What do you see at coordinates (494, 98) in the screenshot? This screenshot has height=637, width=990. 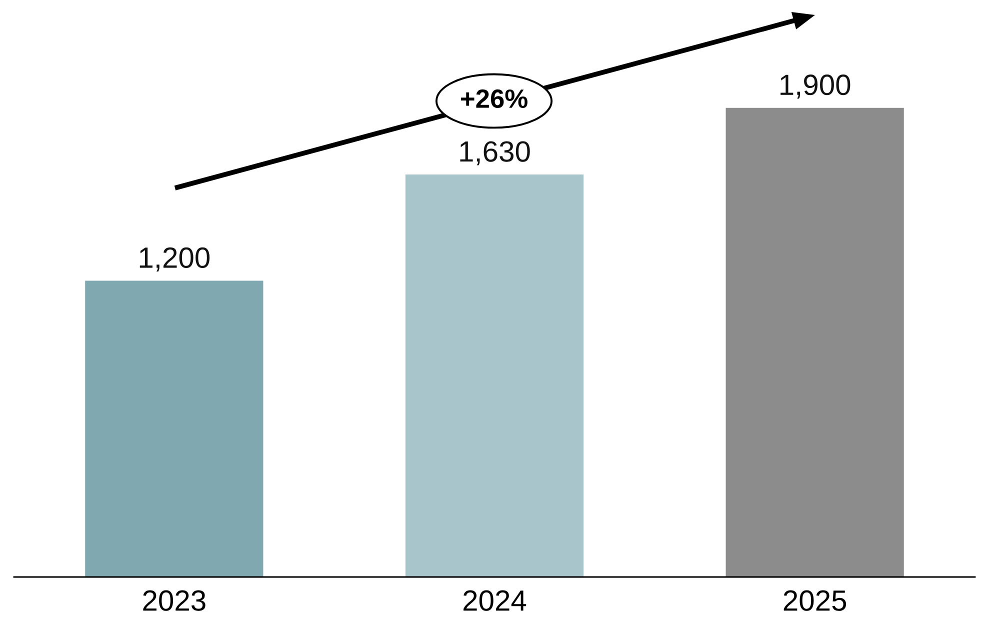 I see `annotation: +26%` at bounding box center [494, 98].